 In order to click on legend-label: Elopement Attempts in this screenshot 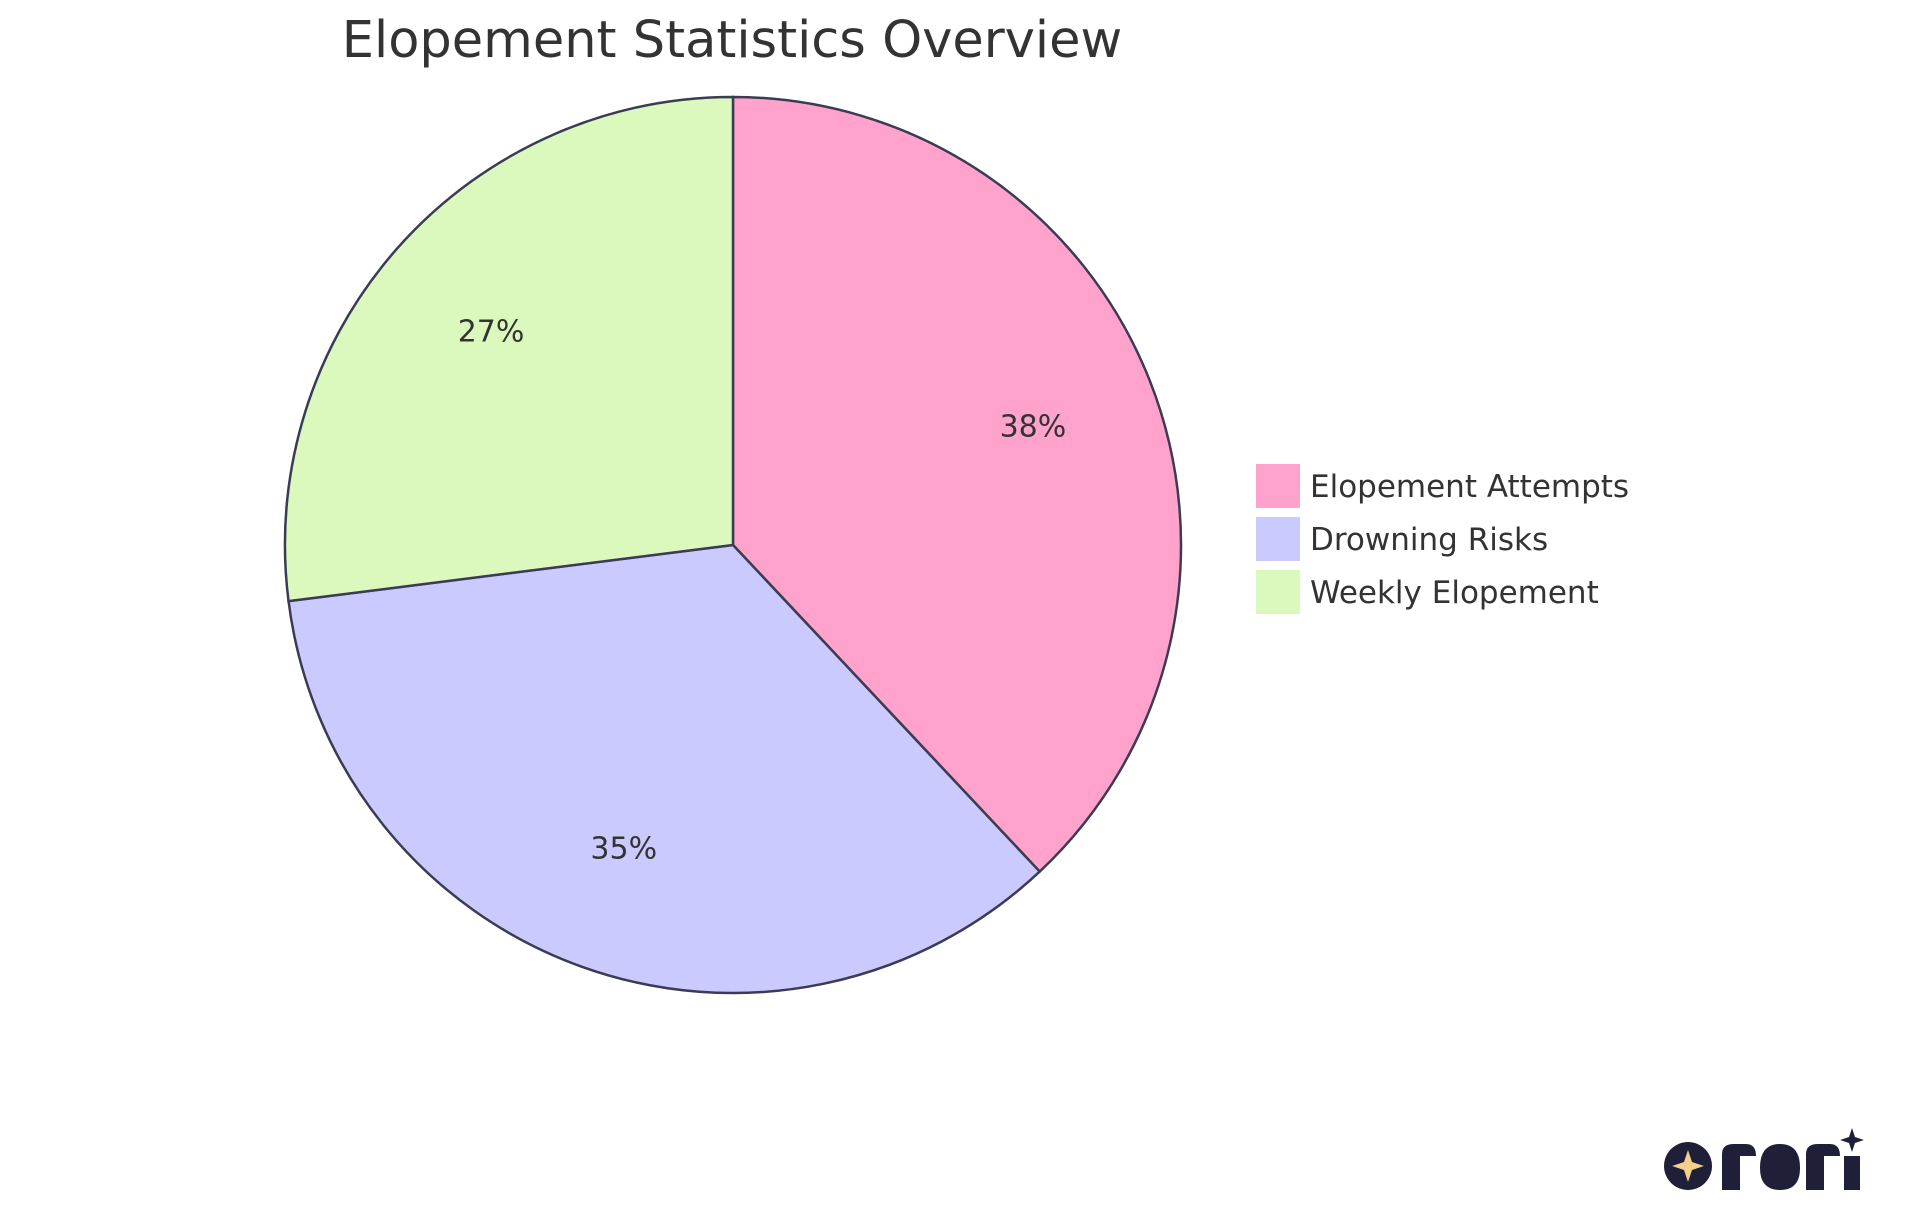, I will do `click(1469, 487)`.